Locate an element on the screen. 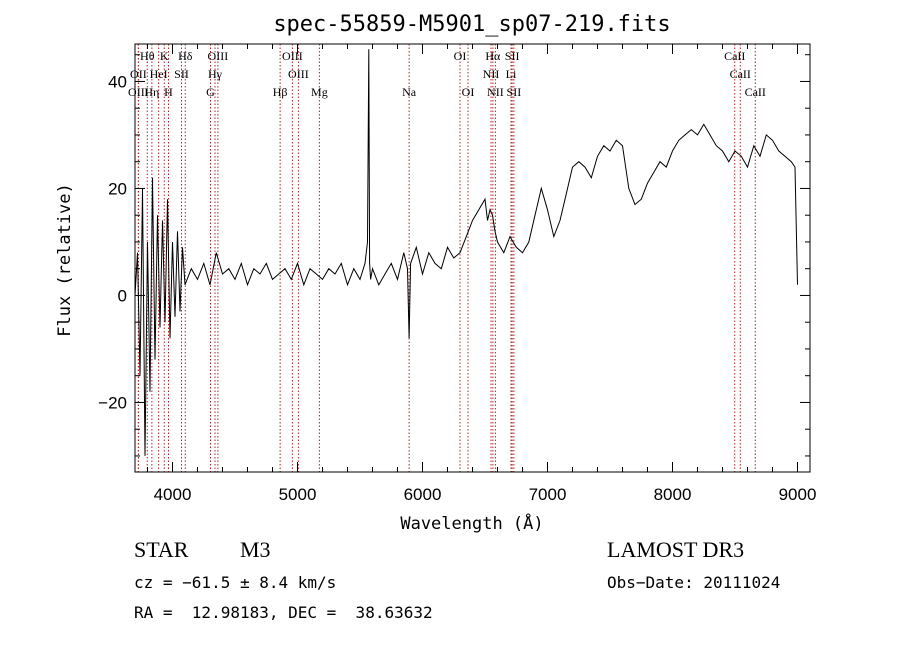 This screenshot has height=649, width=900. x-tick-label: 6000 is located at coordinates (423, 494).